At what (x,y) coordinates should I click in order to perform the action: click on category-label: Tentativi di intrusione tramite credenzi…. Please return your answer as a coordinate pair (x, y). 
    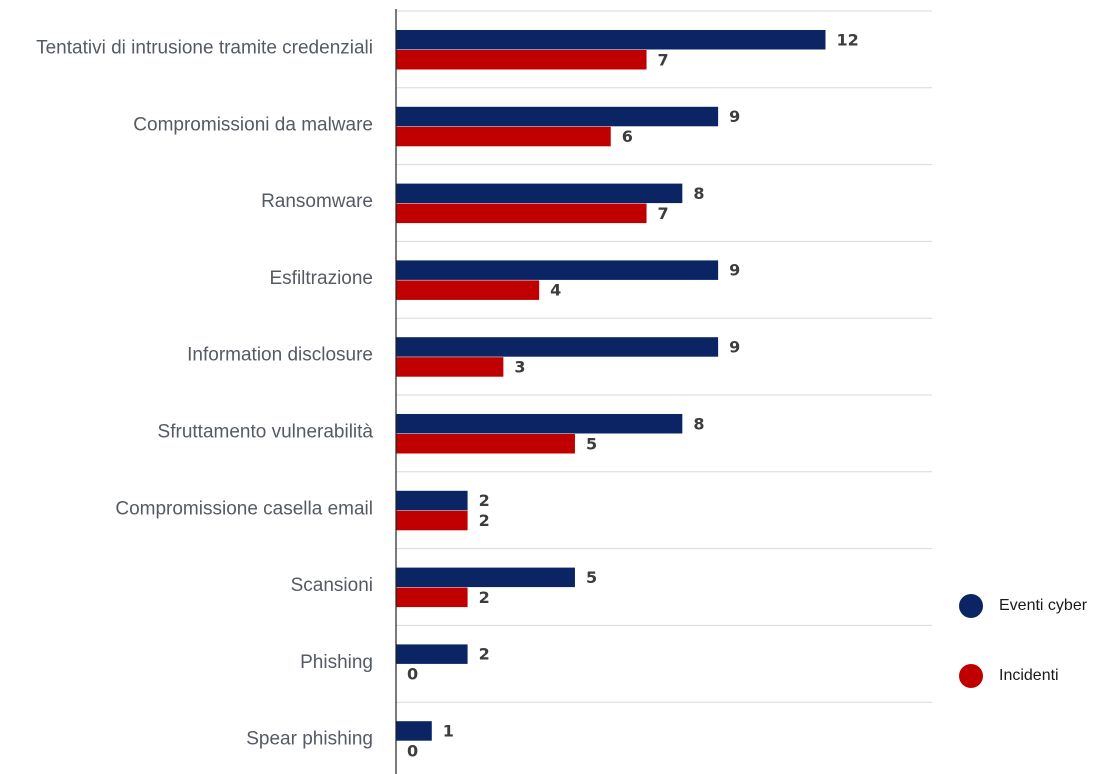
    Looking at the image, I should click on (204, 48).